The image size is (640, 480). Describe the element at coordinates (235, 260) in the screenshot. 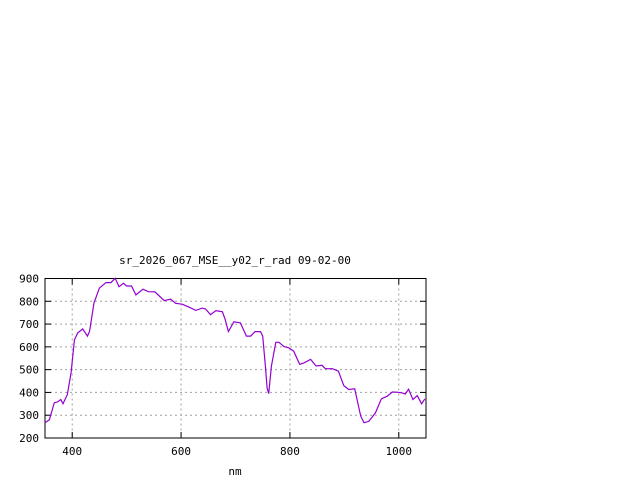

I see `chart-title: sr_2026_067_MSE__y02_r_rad 09-02-00` at that location.